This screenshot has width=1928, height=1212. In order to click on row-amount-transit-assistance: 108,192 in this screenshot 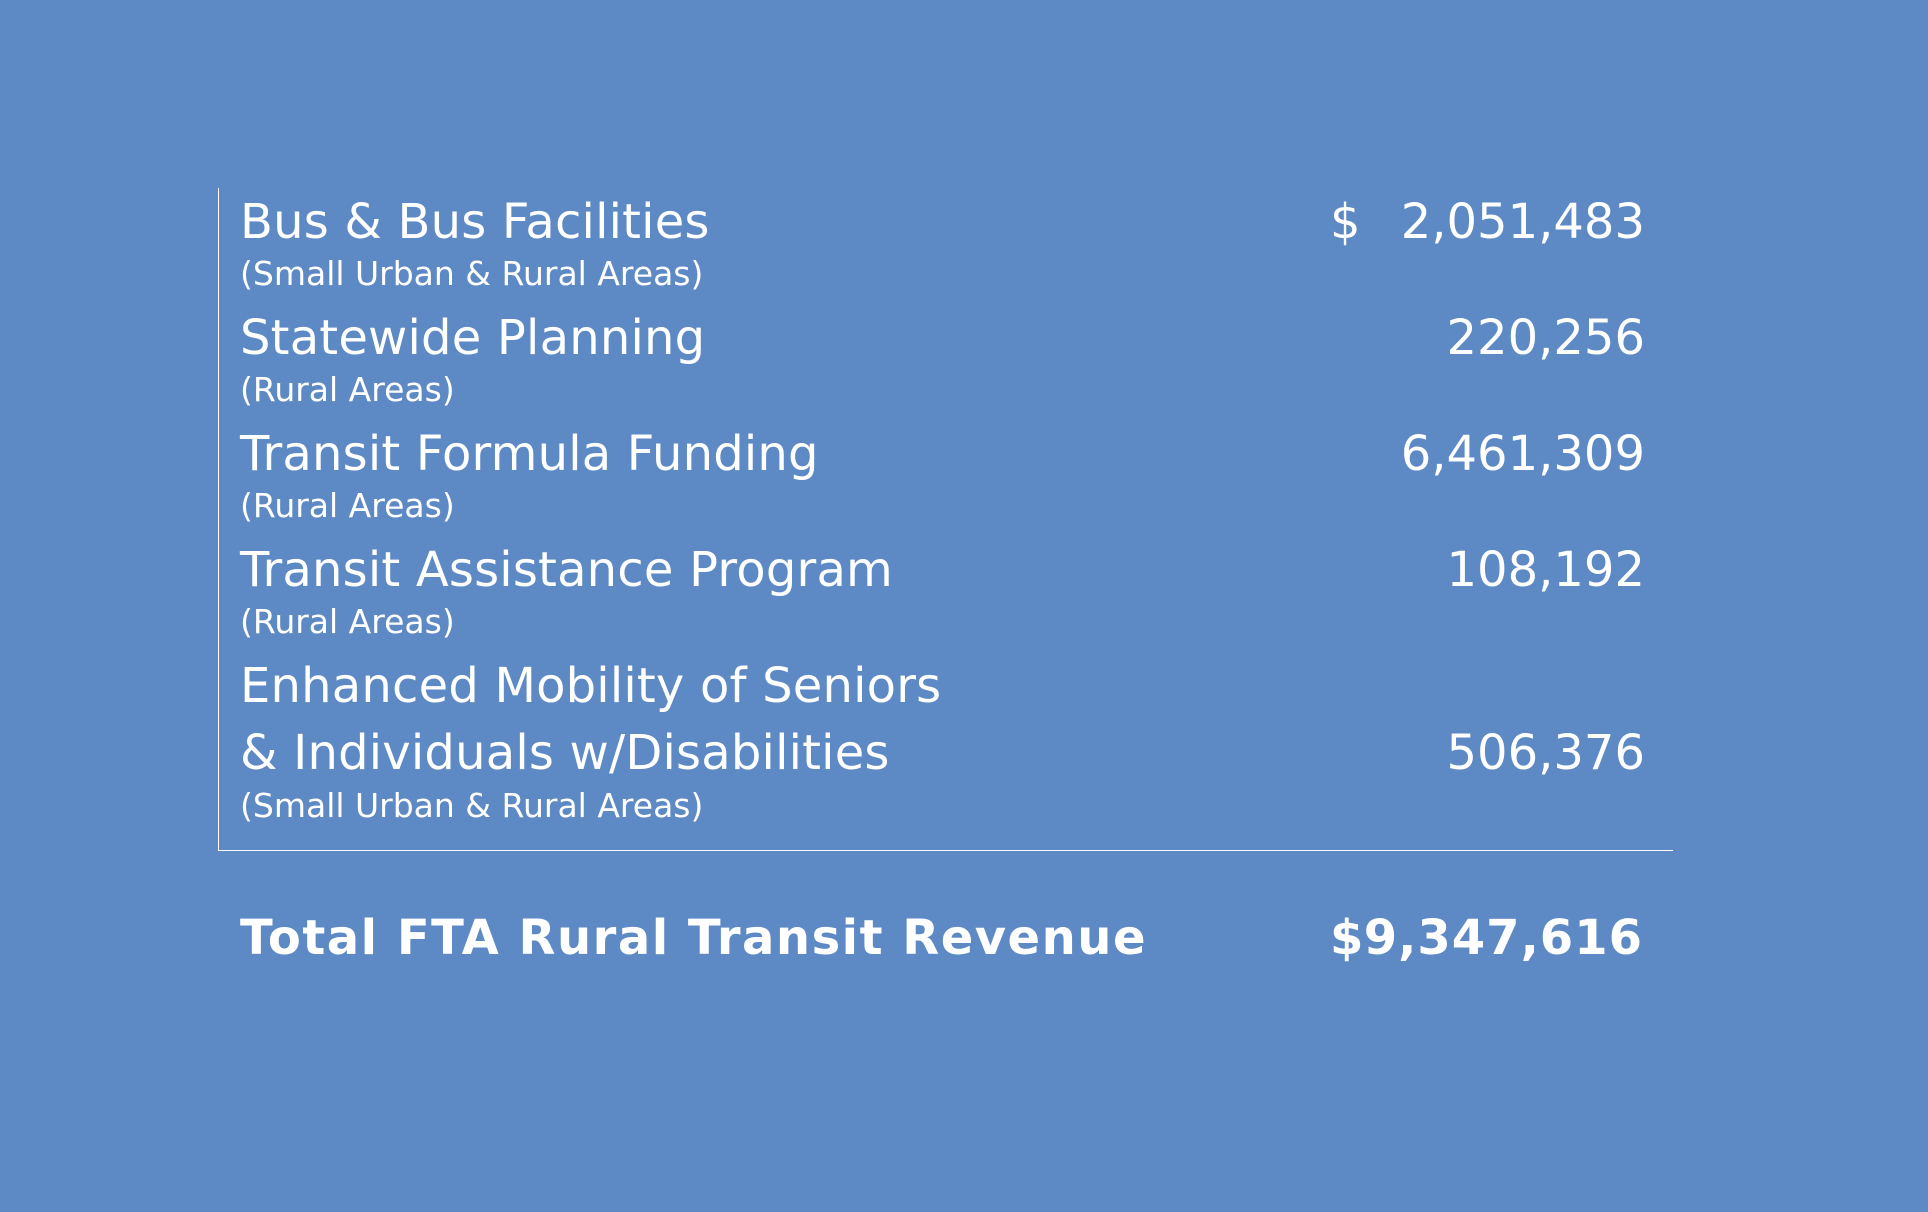, I will do `click(1546, 570)`.